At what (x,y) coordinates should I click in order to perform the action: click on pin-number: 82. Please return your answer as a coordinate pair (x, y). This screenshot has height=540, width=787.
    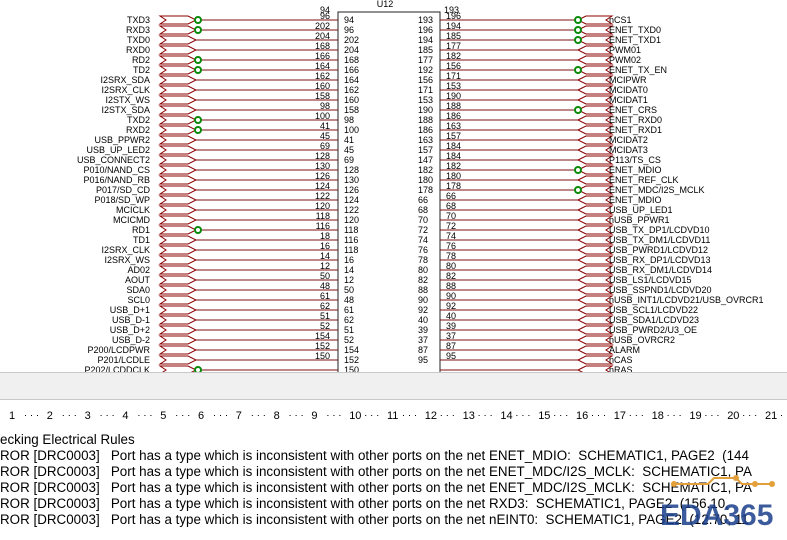
    Looking at the image, I should click on (423, 280).